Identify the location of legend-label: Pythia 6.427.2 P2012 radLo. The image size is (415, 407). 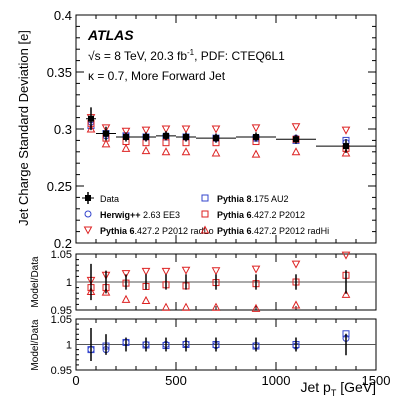
(157, 231).